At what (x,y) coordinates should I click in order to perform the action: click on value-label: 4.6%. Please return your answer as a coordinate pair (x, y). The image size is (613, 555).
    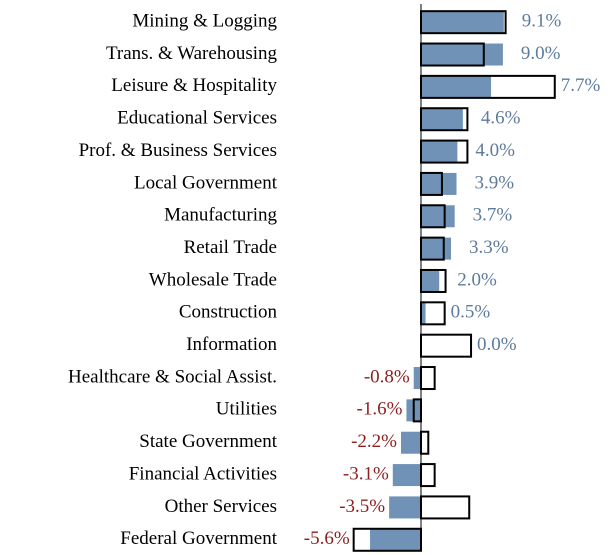
    Looking at the image, I should click on (501, 118).